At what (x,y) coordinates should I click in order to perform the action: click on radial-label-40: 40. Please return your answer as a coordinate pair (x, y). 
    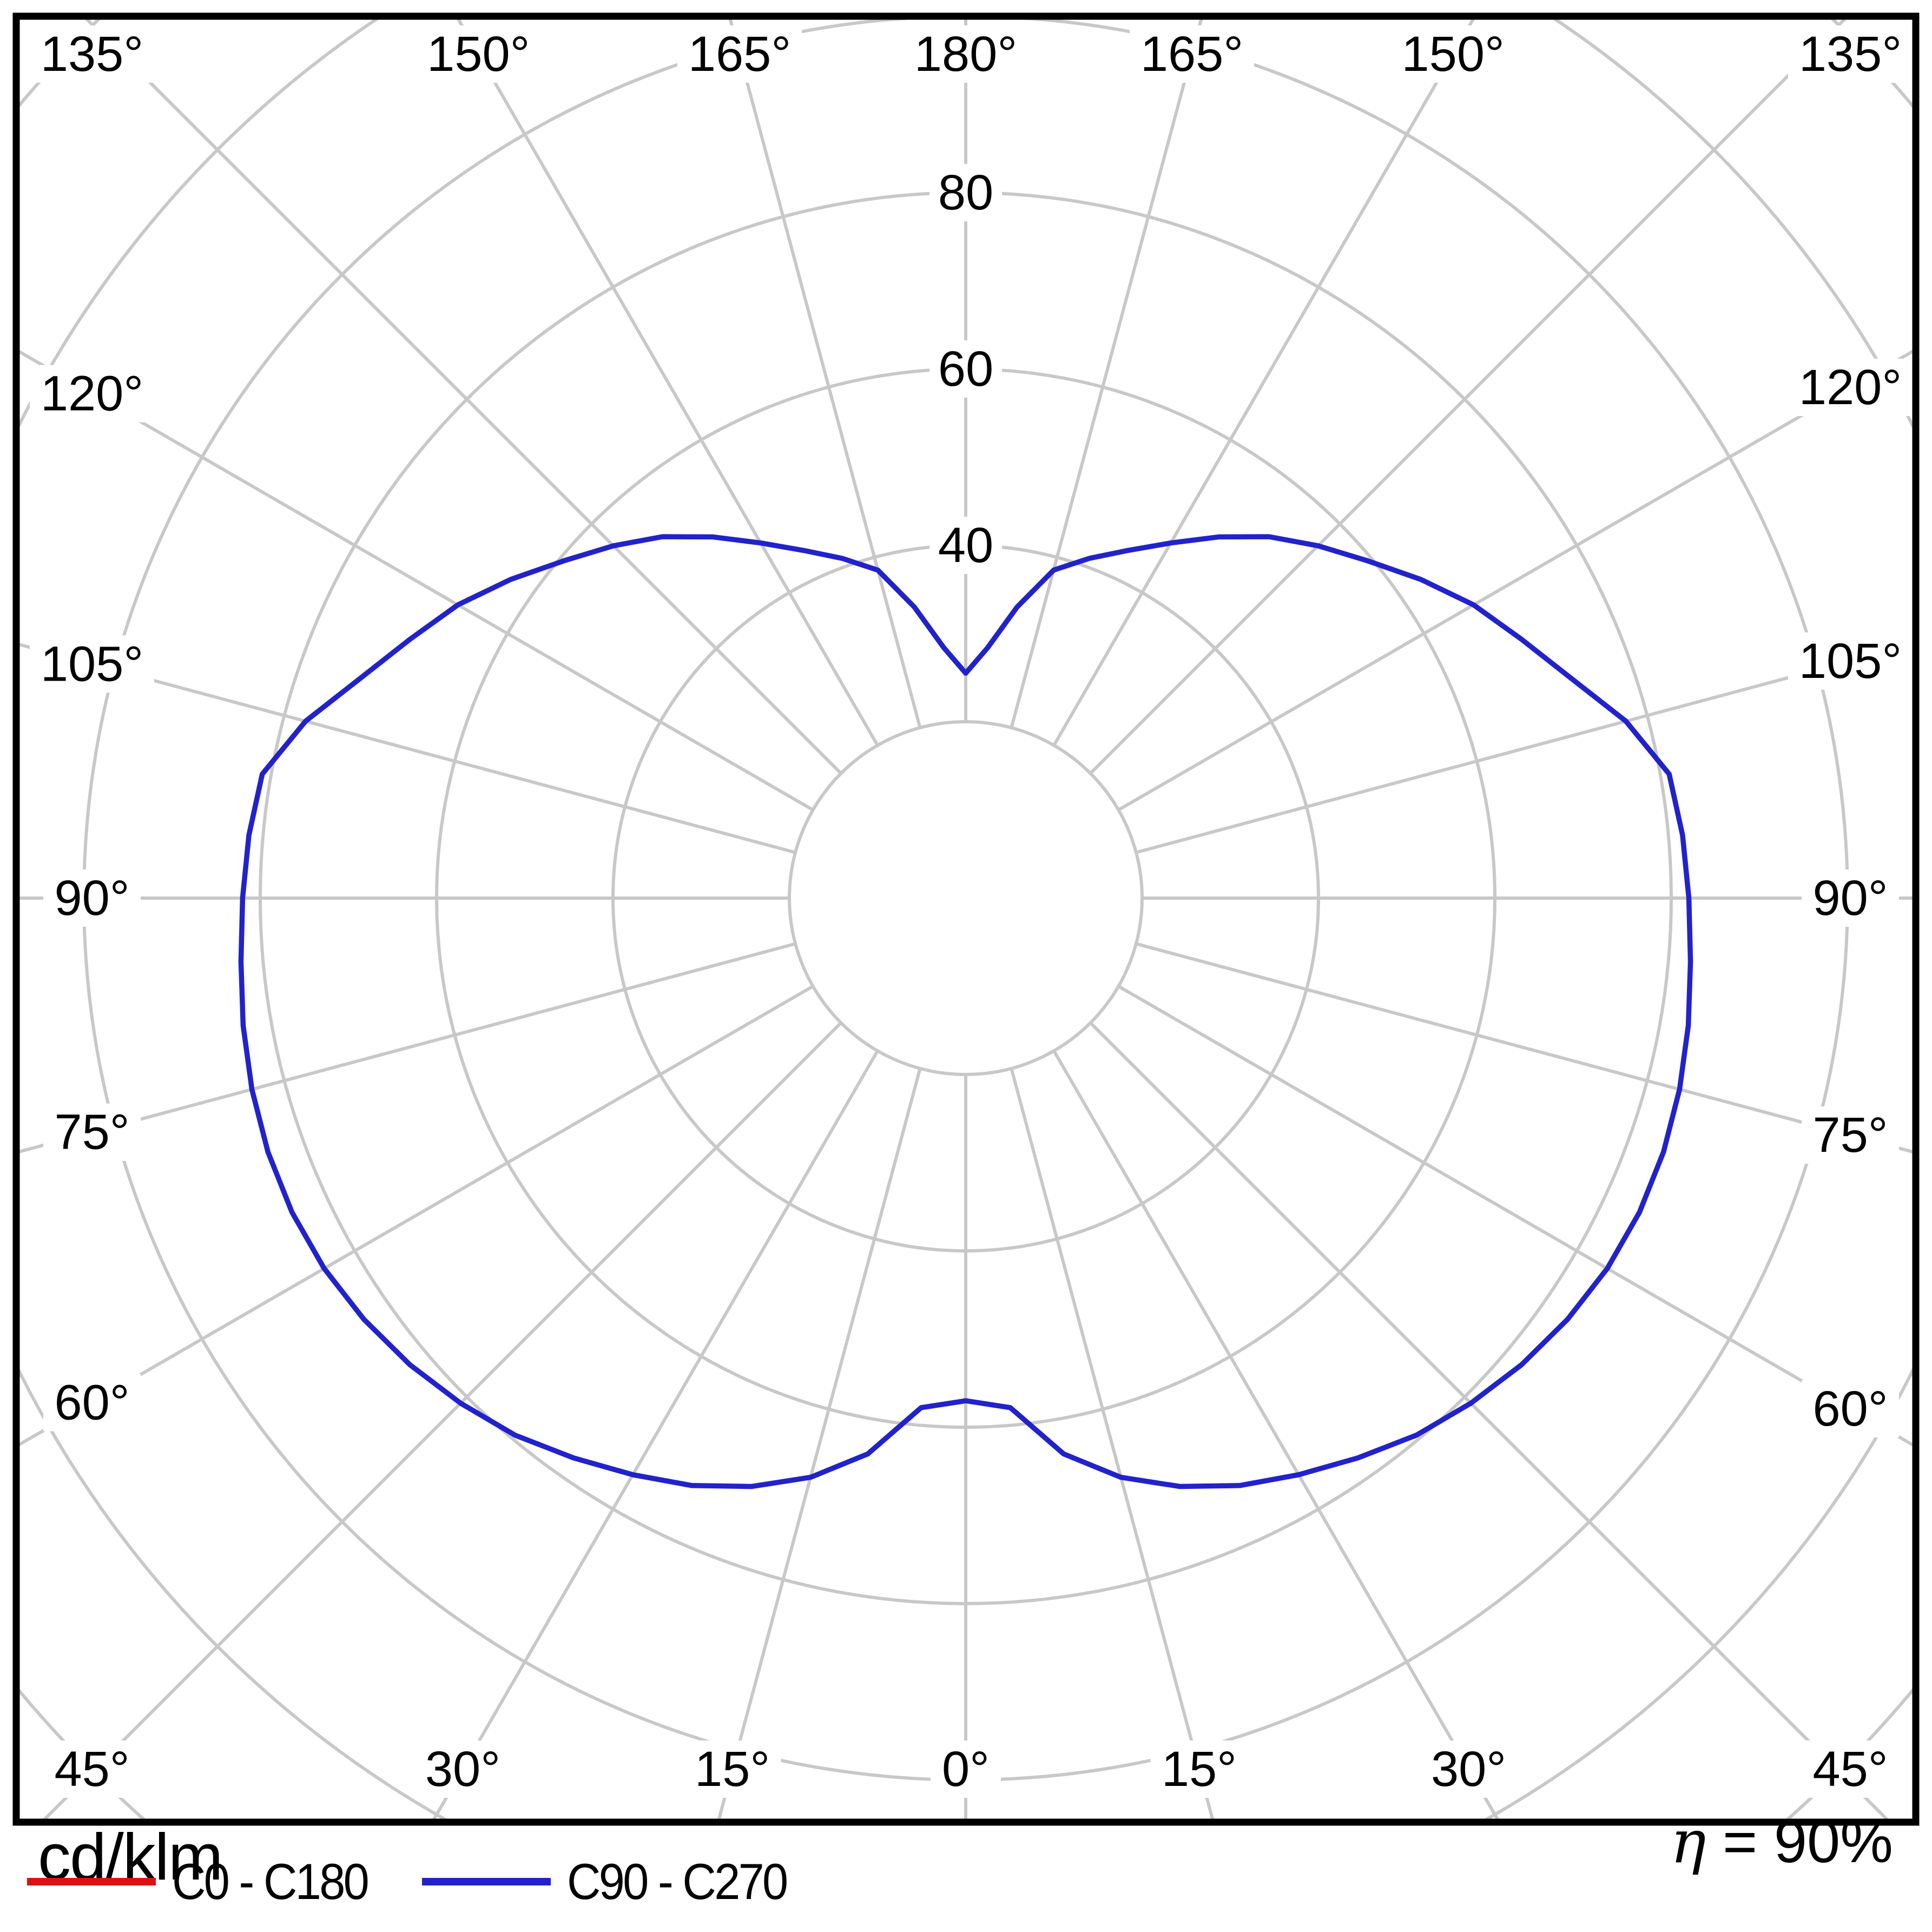
    Looking at the image, I should click on (965, 545).